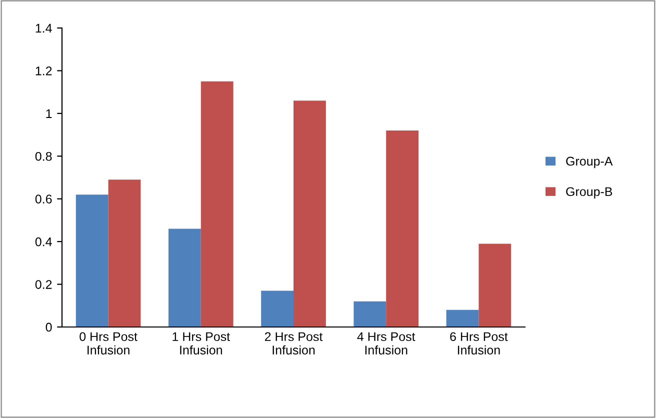 The height and width of the screenshot is (418, 656). I want to click on x-tick-label: 2 Hrs Post Infusion, so click(293, 343).